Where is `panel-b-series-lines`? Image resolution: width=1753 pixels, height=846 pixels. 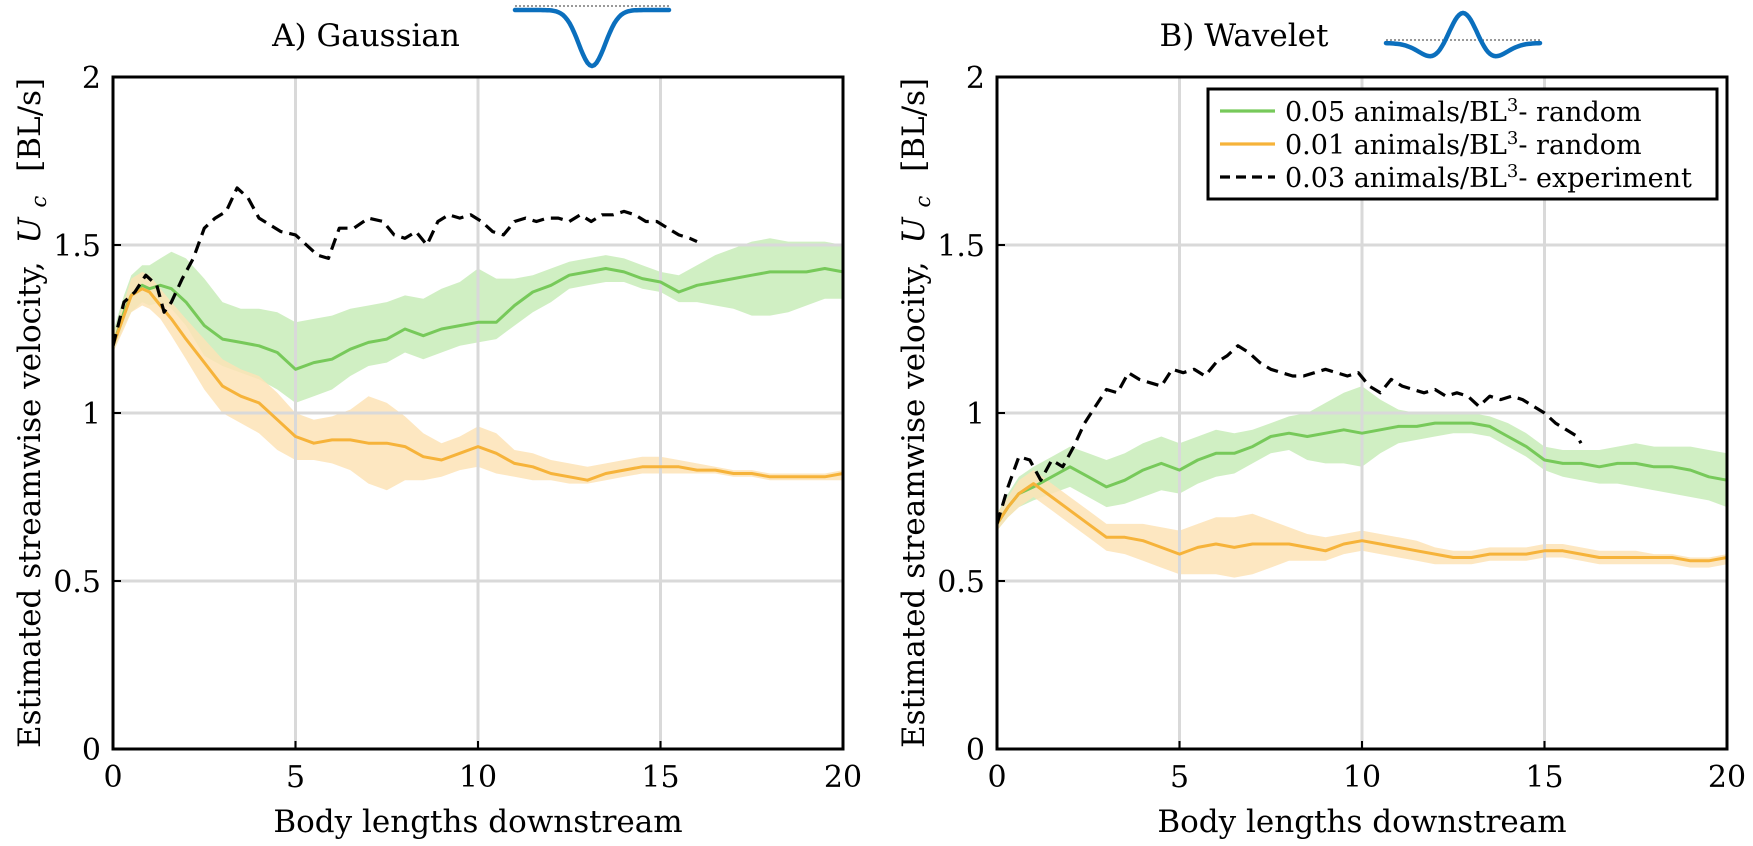
panel-b-series-lines is located at coordinates (1361, 453).